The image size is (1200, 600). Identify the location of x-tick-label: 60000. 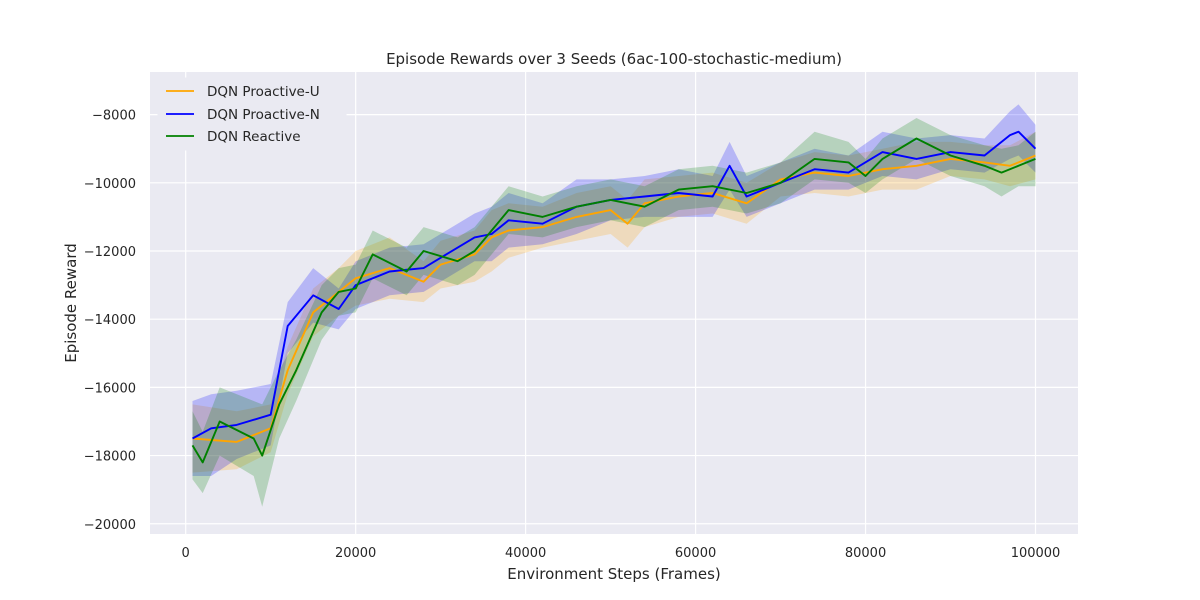
(695, 553).